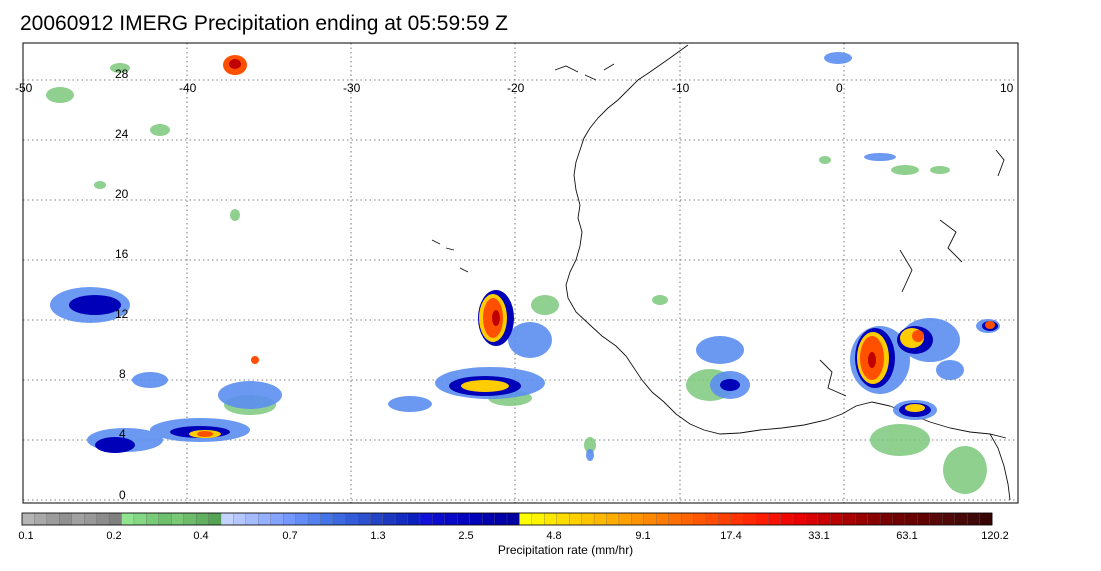 The image size is (1101, 571). Describe the element at coordinates (24, 88) in the screenshot. I see `lon-tick-label: -50` at that location.